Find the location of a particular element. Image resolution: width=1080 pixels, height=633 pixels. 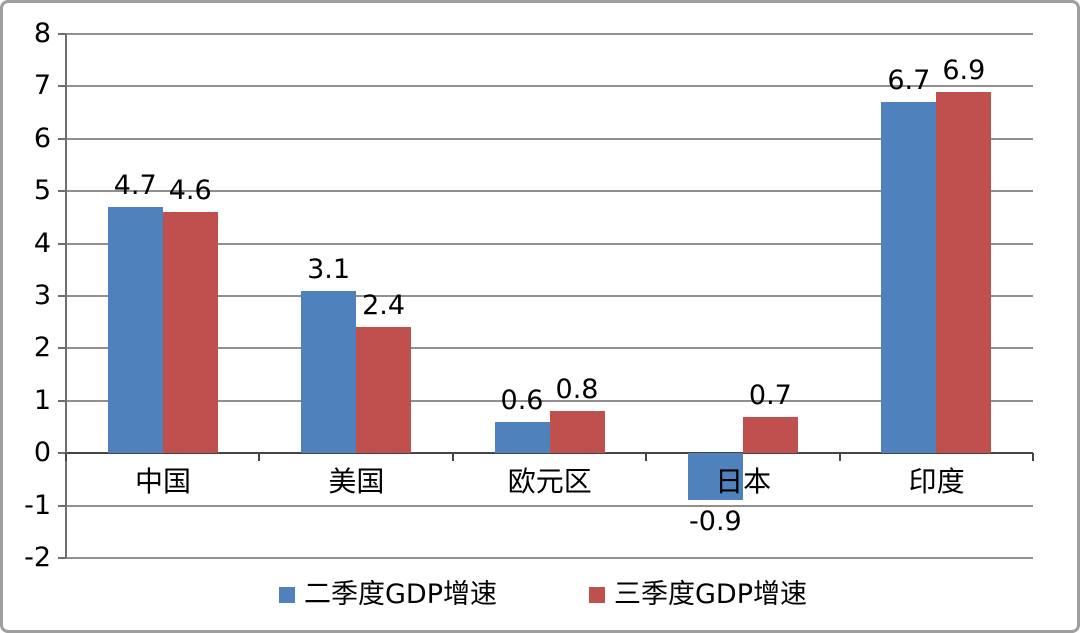

chart-legend: 二季度GDP增速 三季度GDP增速 is located at coordinates (540, 595).